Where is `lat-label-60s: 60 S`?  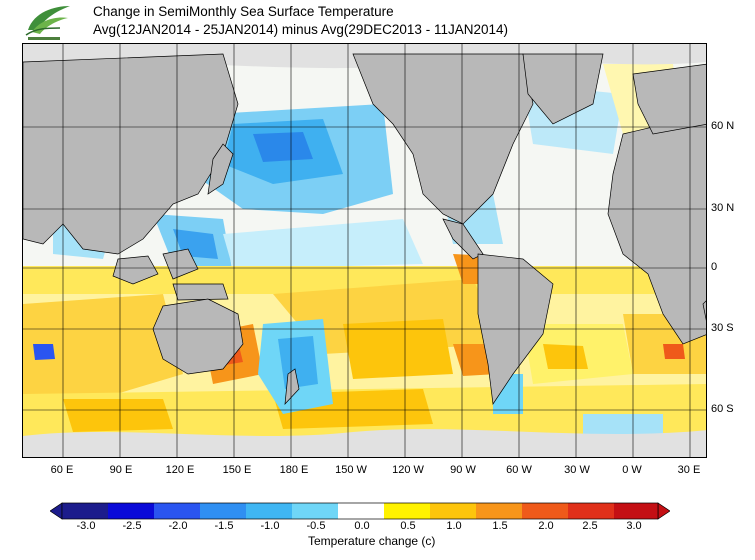
lat-label-60s: 60 S is located at coordinates (722, 409).